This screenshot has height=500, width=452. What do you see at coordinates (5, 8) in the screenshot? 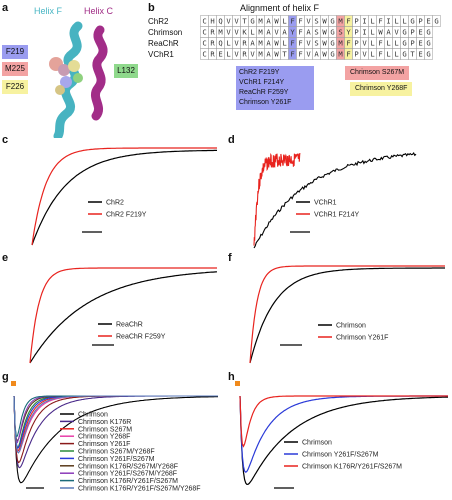
I see `panel-a-label: a` at bounding box center [5, 8].